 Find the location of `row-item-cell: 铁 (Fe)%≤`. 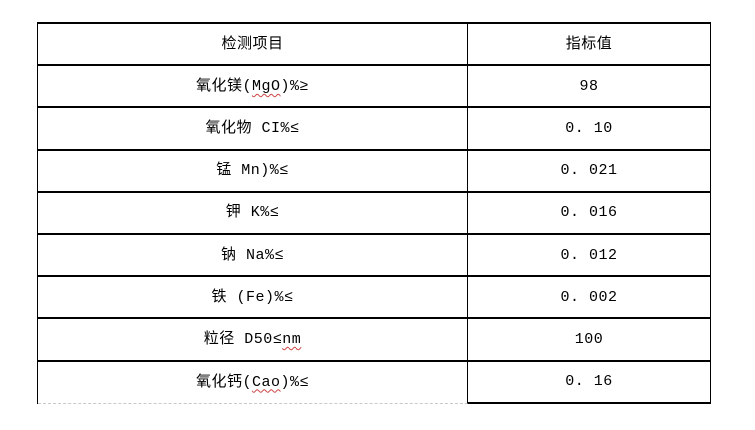

row-item-cell: 铁 (Fe)%≤ is located at coordinates (253, 298).